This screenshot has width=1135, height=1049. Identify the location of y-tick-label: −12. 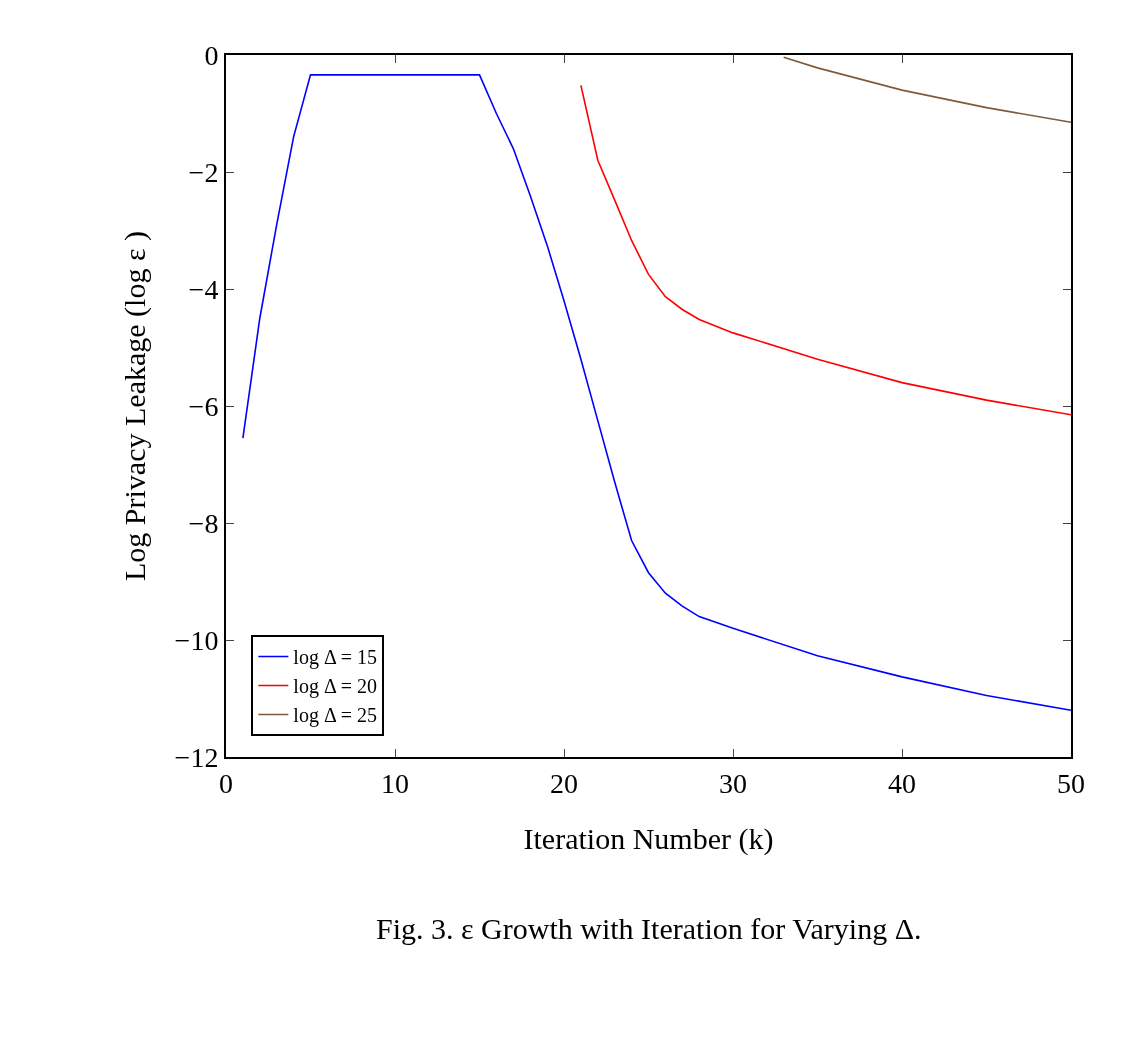
(196, 757).